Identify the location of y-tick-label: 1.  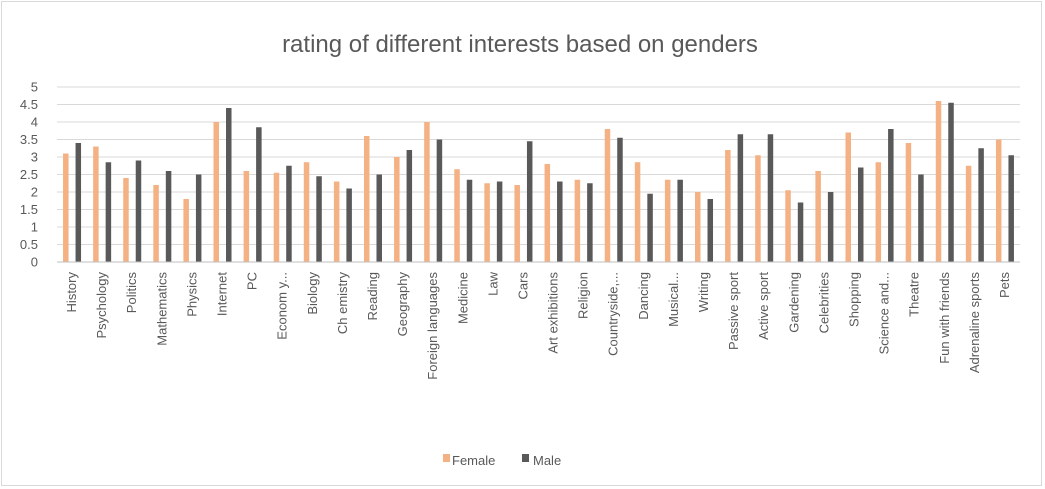
(34, 227).